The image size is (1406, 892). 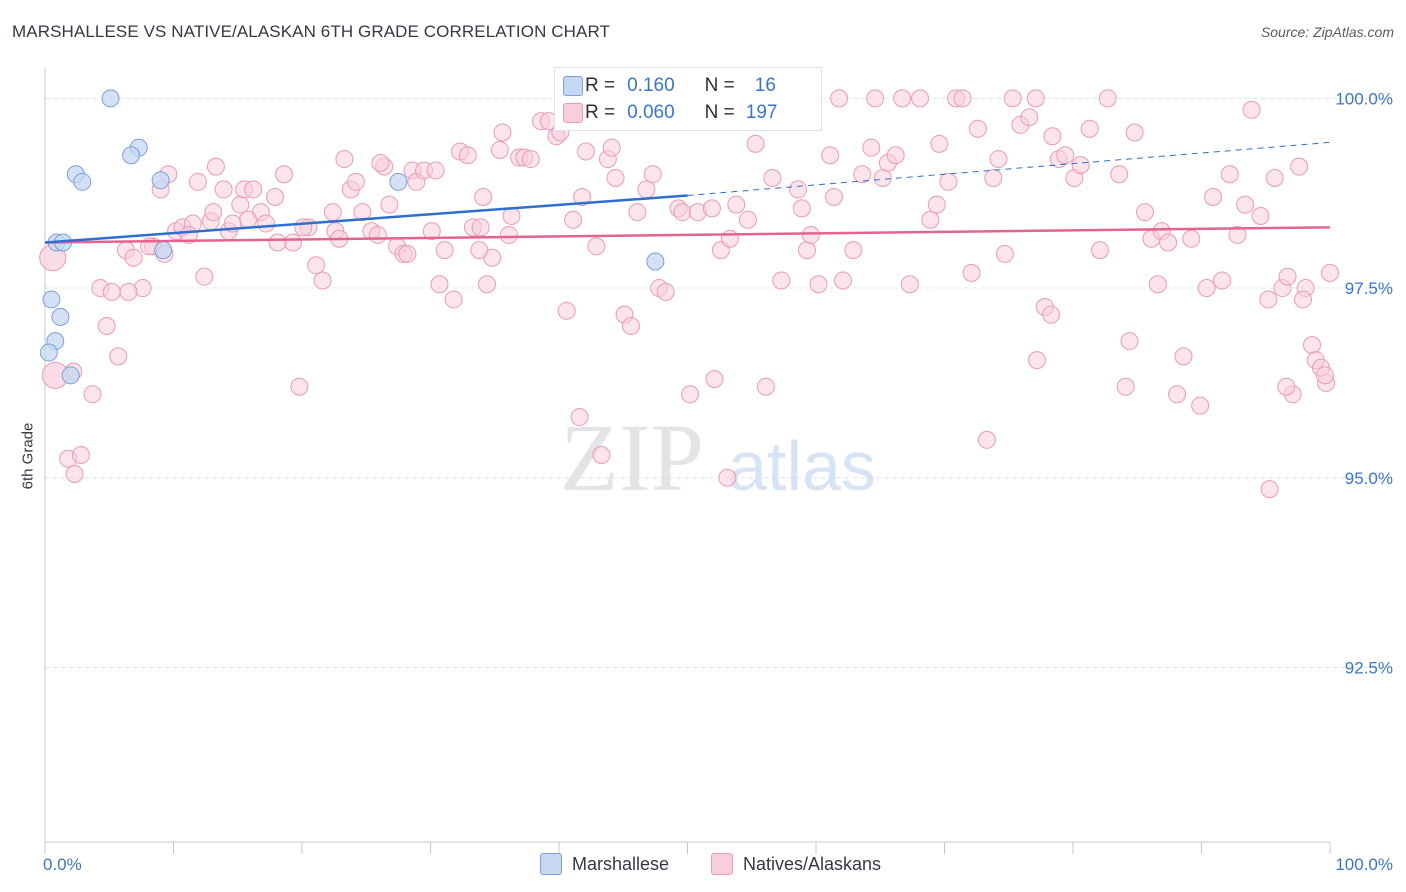 I want to click on legend-swatch-natives, so click(x=722, y=864).